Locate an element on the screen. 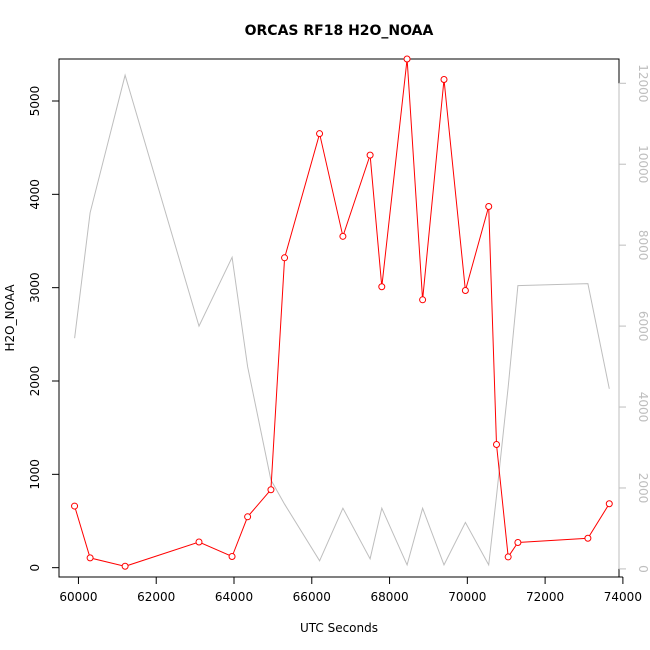  x-axis-title: UTC Seconds is located at coordinates (339, 628).